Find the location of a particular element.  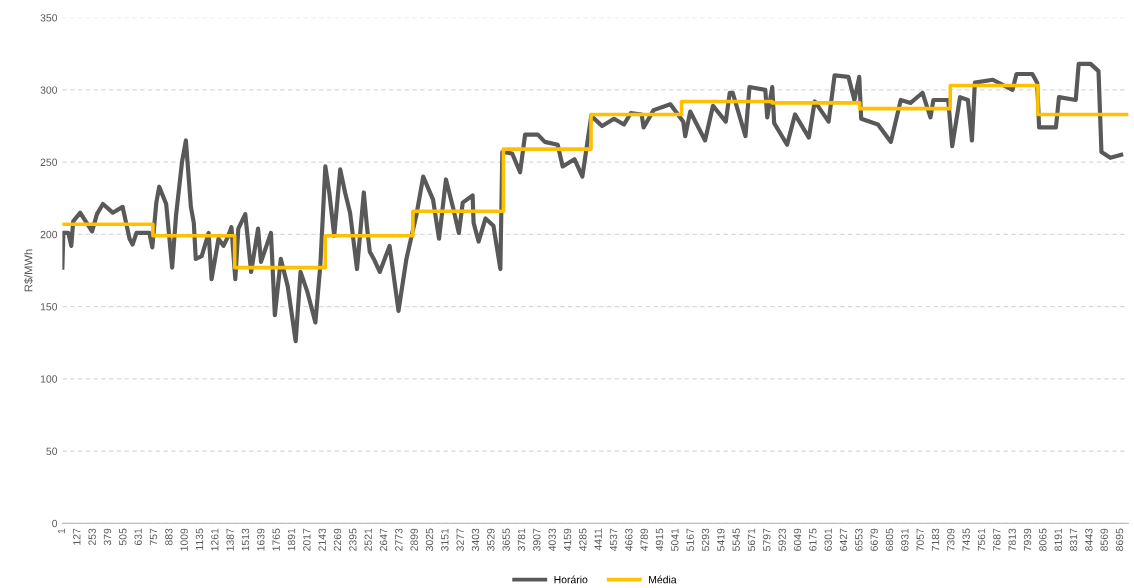

x-tick-label: 8191 is located at coordinates (1058, 539).